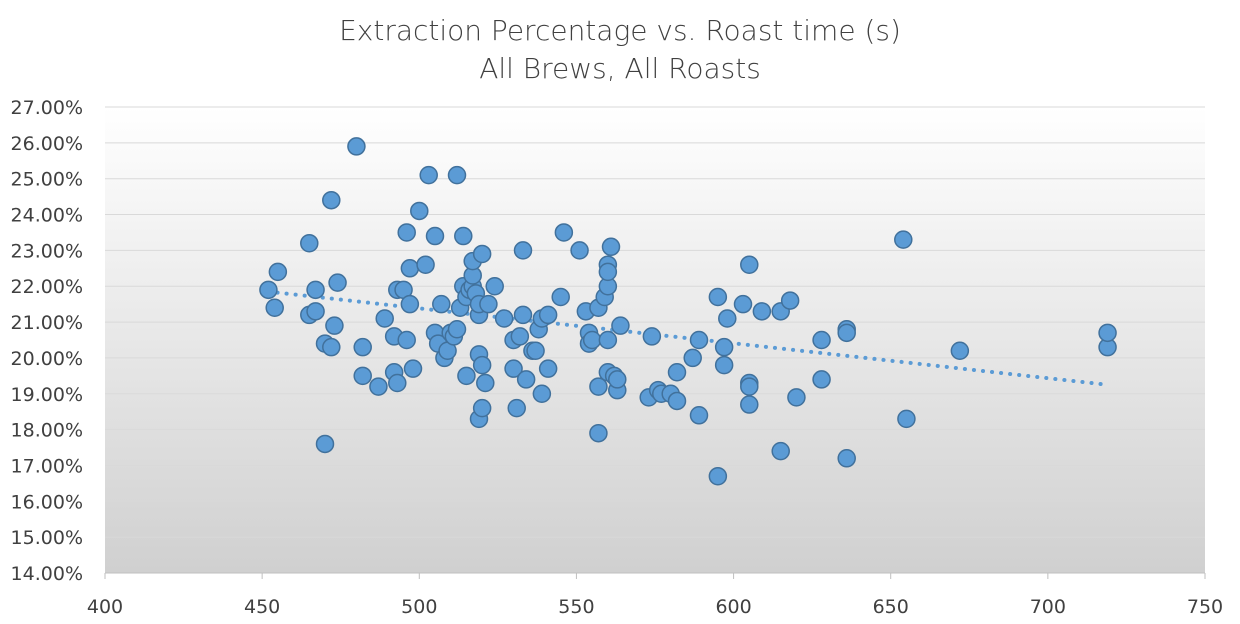  What do you see at coordinates (47, 395) in the screenshot?
I see `y-tick-label: 19.00%` at bounding box center [47, 395].